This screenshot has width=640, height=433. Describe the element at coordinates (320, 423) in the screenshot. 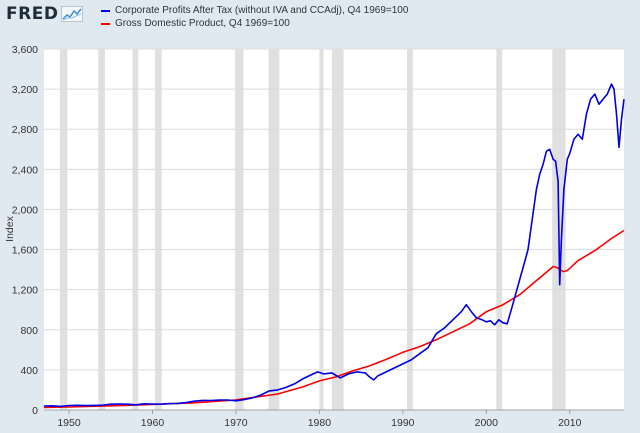

I see `x-tick-label-3: 1980` at that location.